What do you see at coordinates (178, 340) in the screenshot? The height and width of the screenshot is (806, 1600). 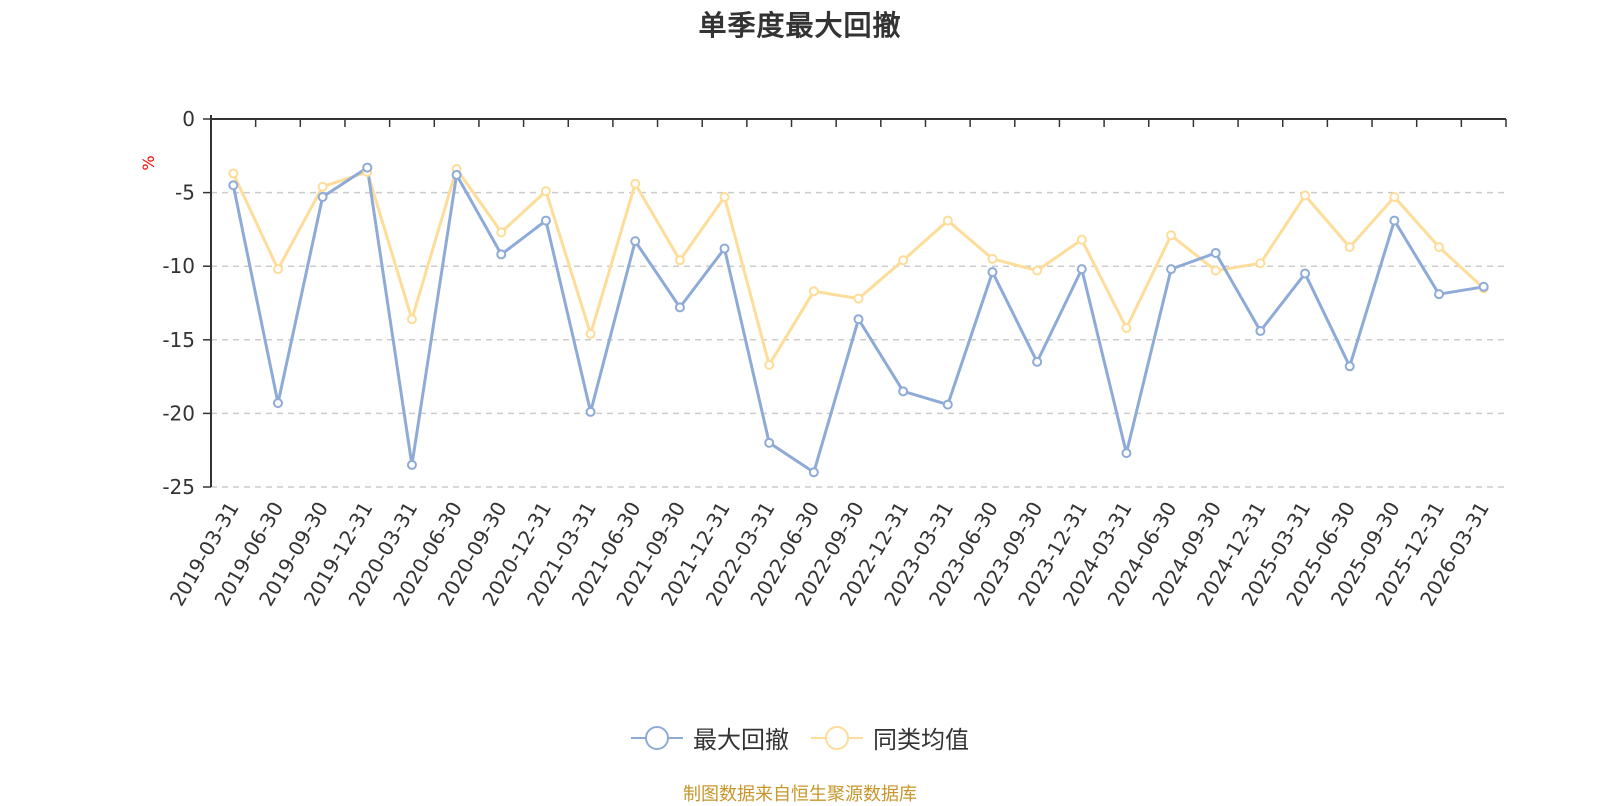 I see `y-tick-label: -15` at bounding box center [178, 340].